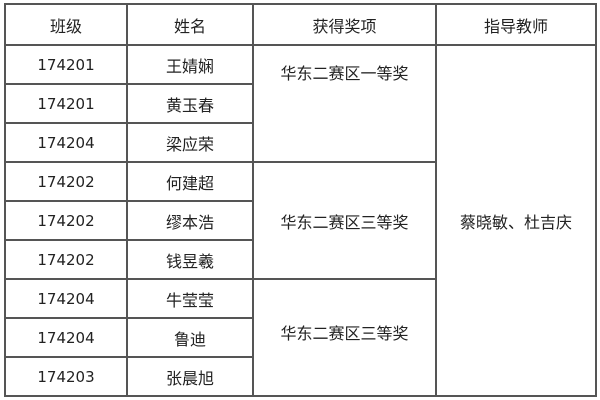 This screenshot has width=600, height=400. What do you see at coordinates (190, 298) in the screenshot?
I see `name-cell: 牛莹莹` at bounding box center [190, 298].